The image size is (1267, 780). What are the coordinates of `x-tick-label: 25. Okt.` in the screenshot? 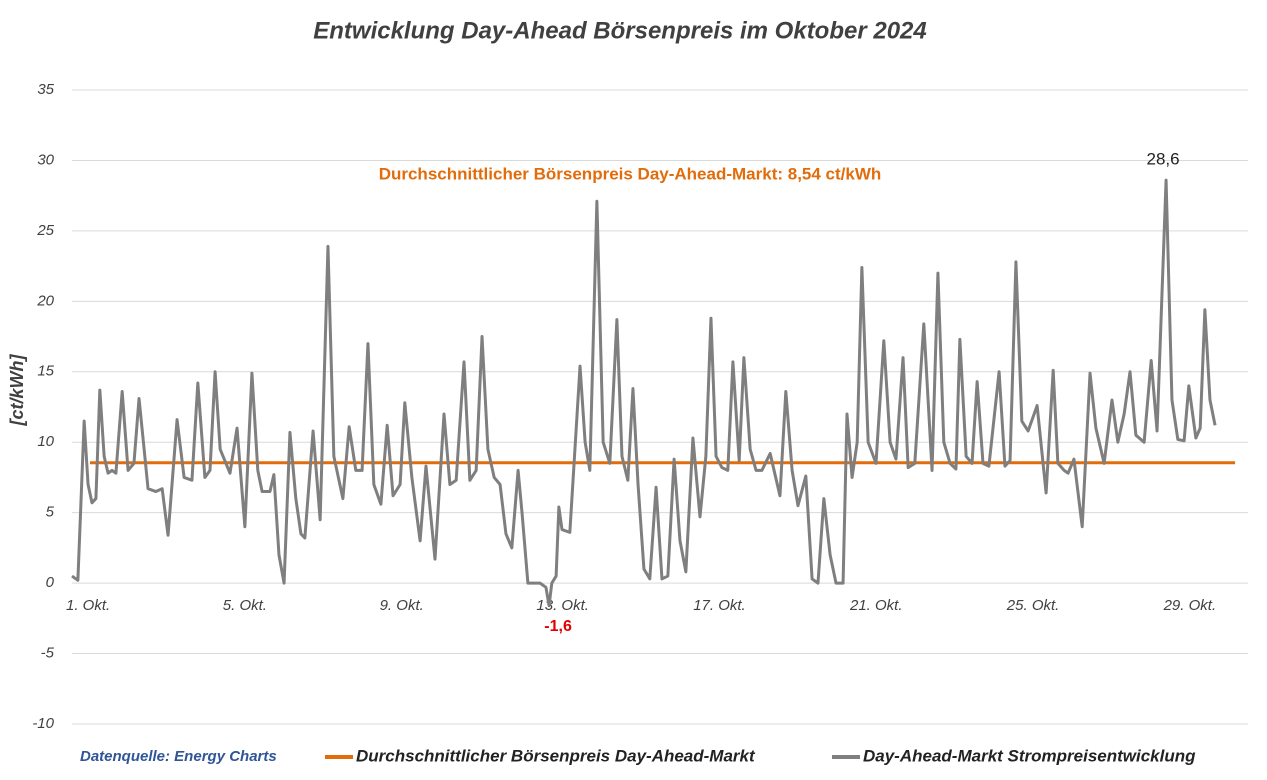 It's located at (1033, 605).